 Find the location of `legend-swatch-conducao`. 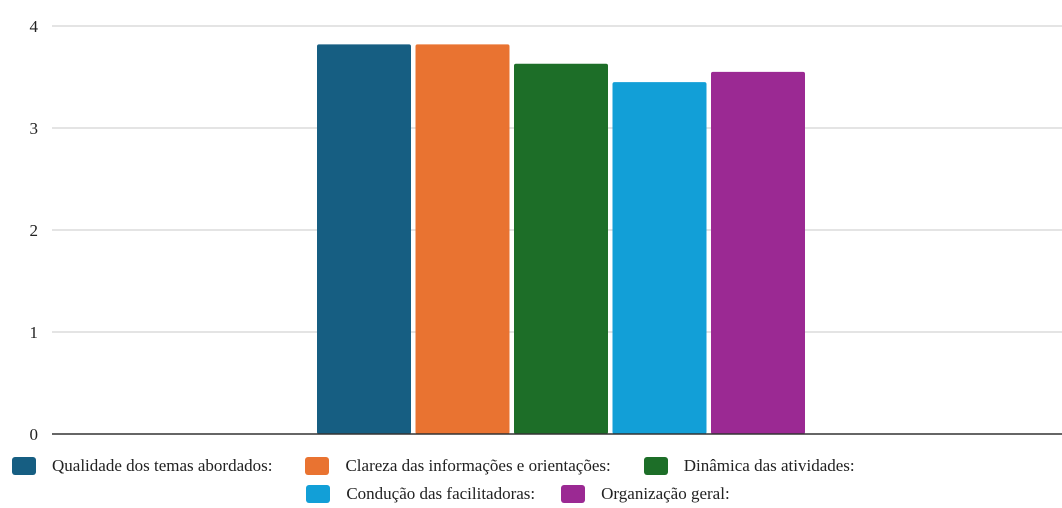

legend-swatch-conducao is located at coordinates (318, 494).